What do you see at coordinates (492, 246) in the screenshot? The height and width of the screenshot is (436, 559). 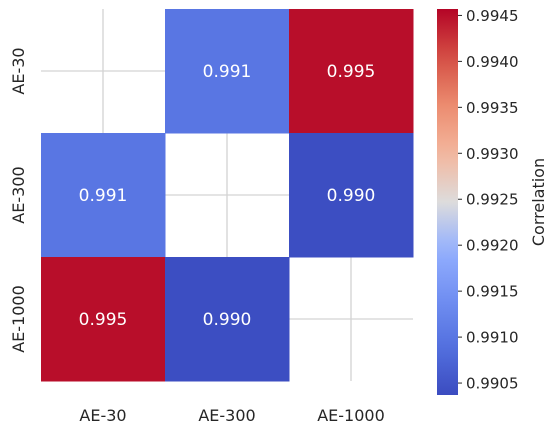 I see `colorbar-tick-label: 0.9920` at bounding box center [492, 246].